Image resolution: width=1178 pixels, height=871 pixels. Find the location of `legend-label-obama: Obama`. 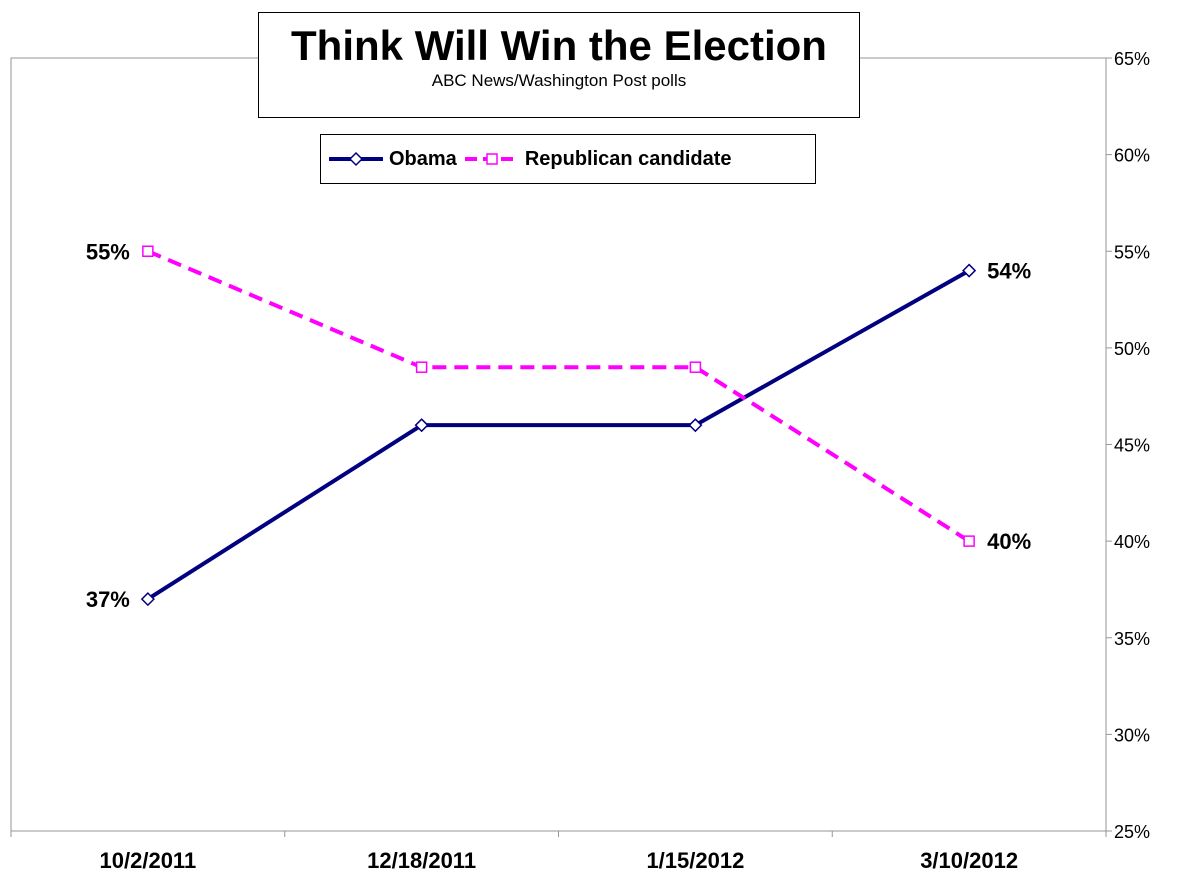

legend-label-obama: Obama is located at coordinates (423, 158).